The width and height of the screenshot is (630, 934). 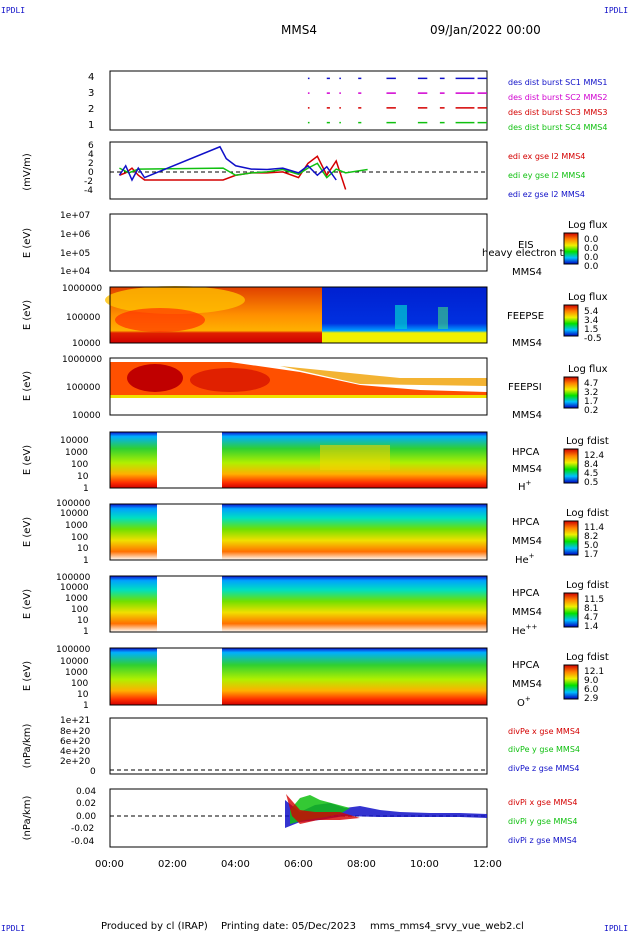 What do you see at coordinates (591, 690) in the screenshot?
I see `colorbar-tick: 6.0` at bounding box center [591, 690].